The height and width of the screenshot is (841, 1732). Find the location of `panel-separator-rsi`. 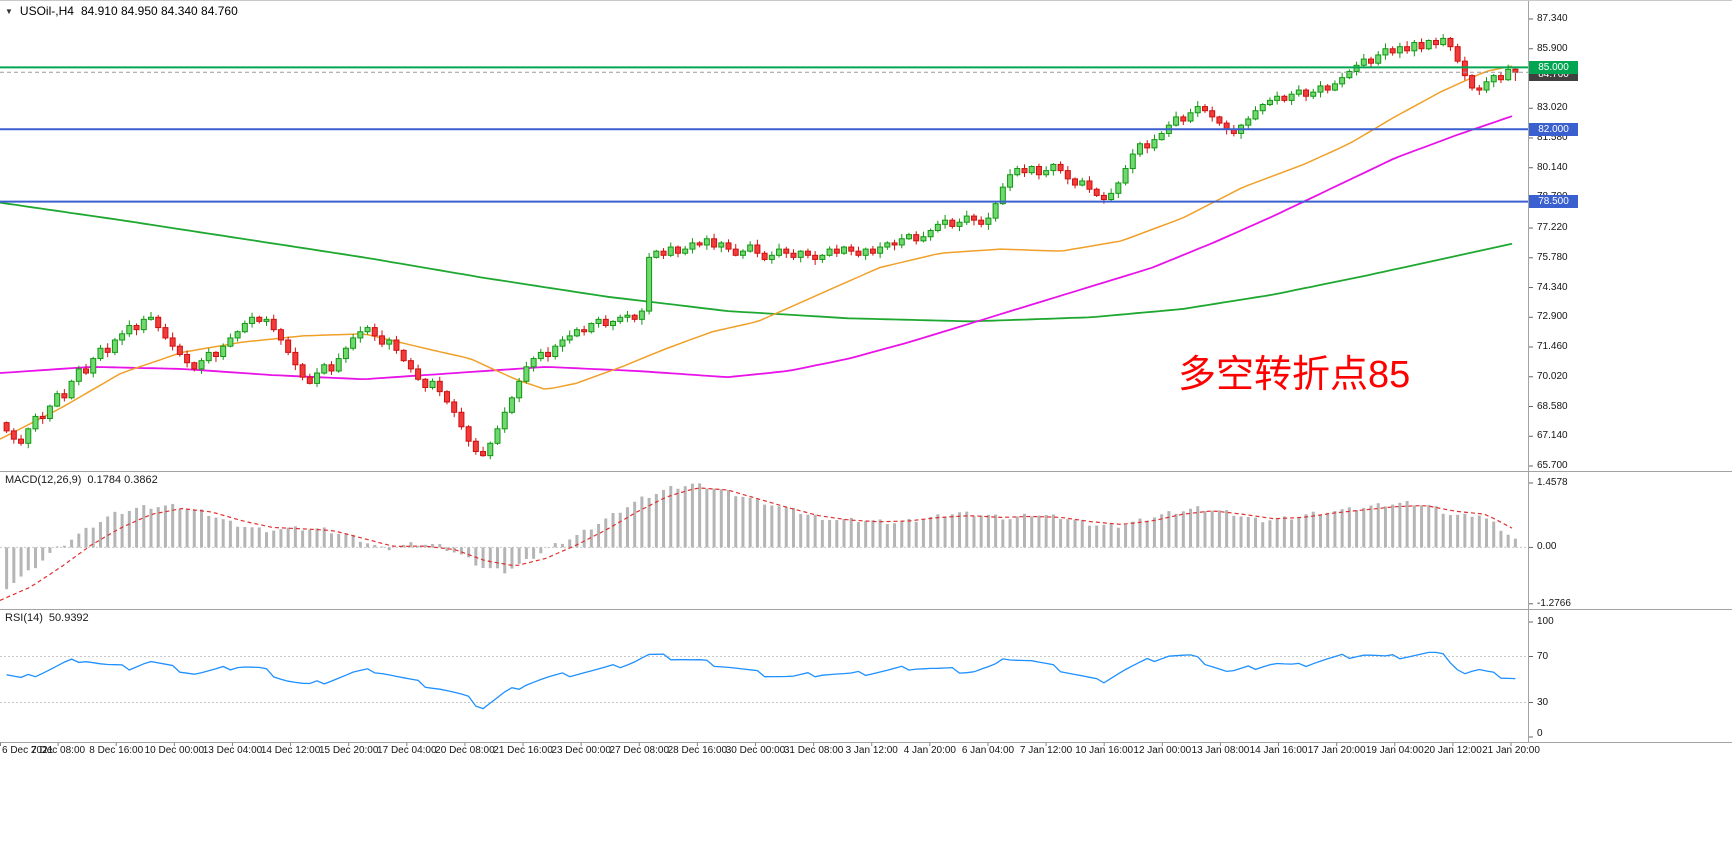

panel-separator-rsi is located at coordinates (866, 609).